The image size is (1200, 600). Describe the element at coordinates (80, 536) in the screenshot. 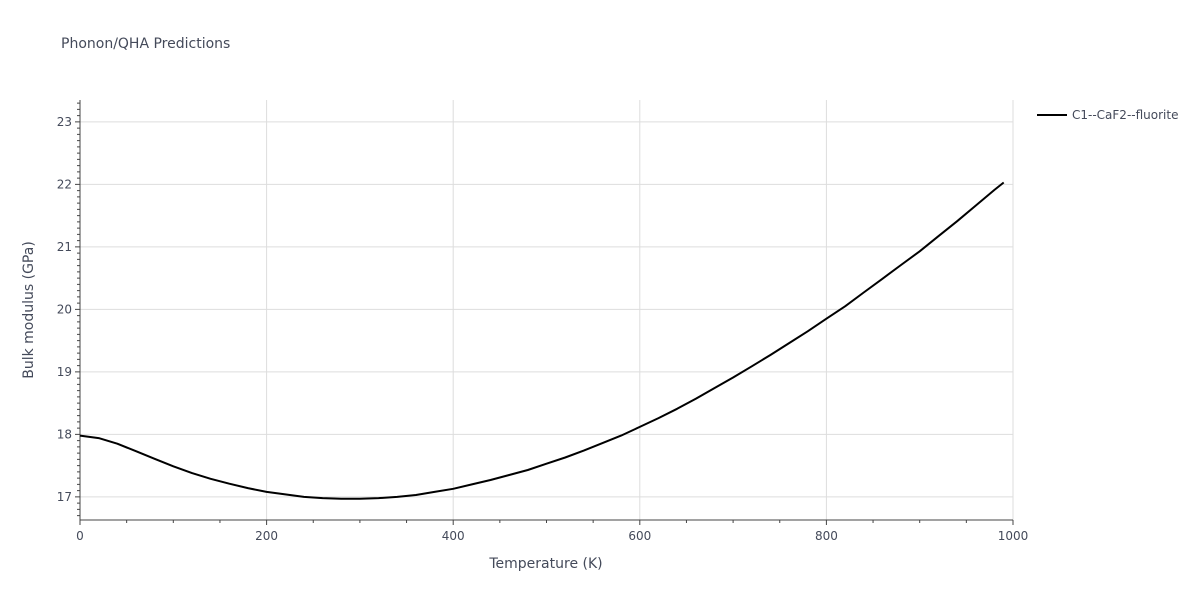

I see `x-tick-label: 0` at that location.